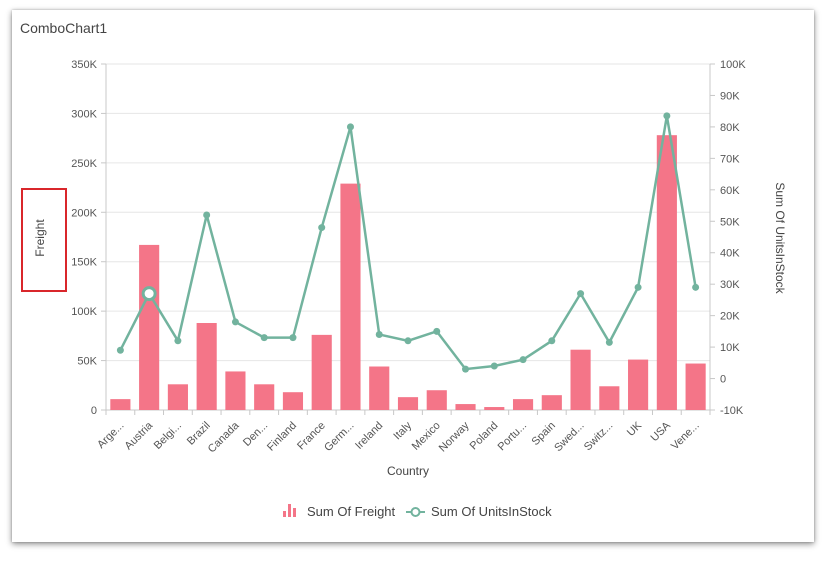 This screenshot has height=562, width=834. Describe the element at coordinates (732, 411) in the screenshot. I see `right-tick-label: -10K` at that location.